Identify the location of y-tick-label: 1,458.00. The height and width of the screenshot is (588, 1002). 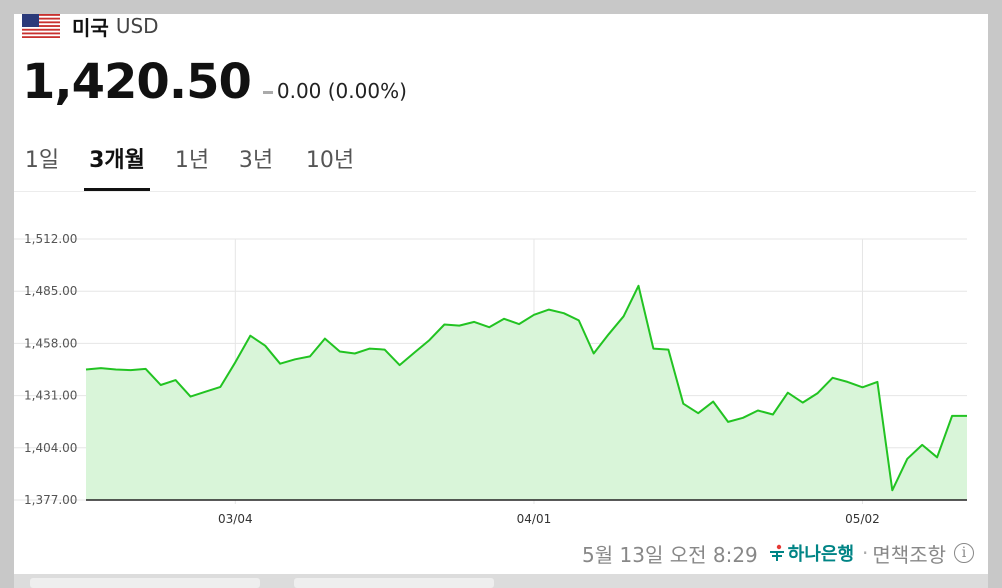
(50, 343).